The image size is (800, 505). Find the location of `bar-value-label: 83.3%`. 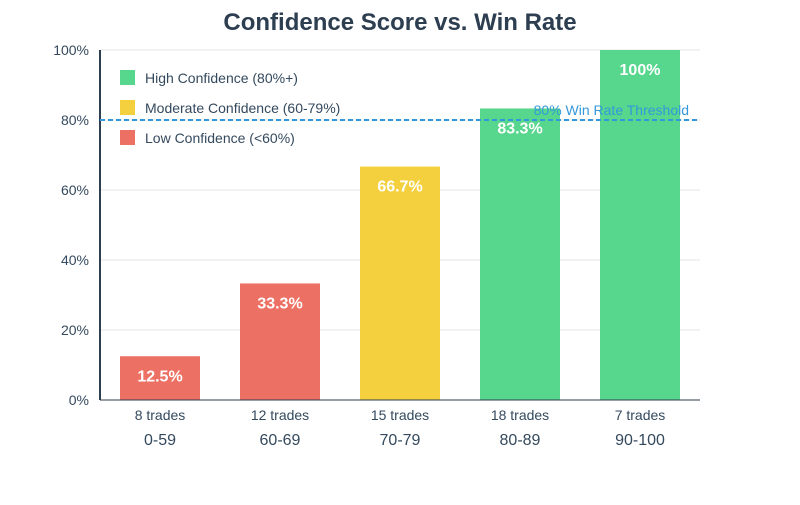

bar-value-label: 83.3% is located at coordinates (519, 128).